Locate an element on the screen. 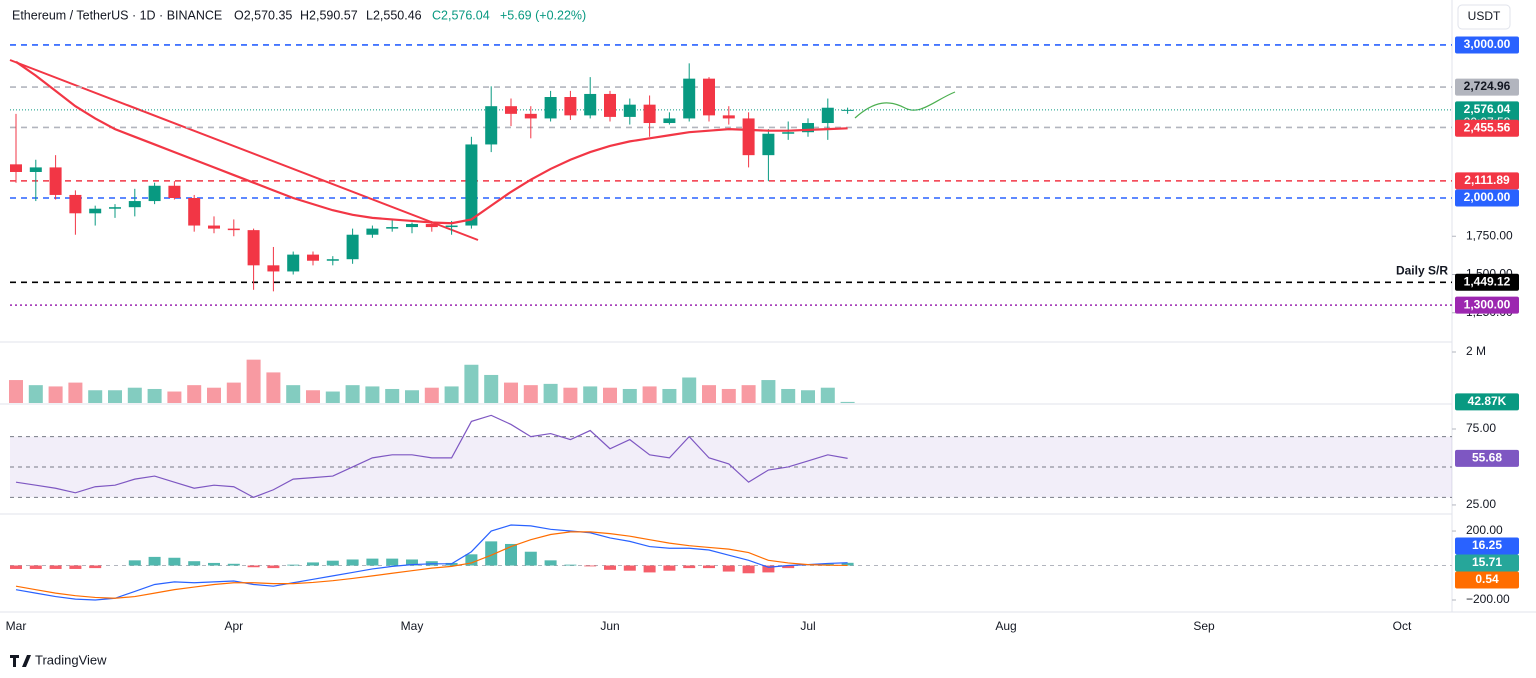 The image size is (1536, 678). y-tick-label: −200.00 is located at coordinates (1488, 599).